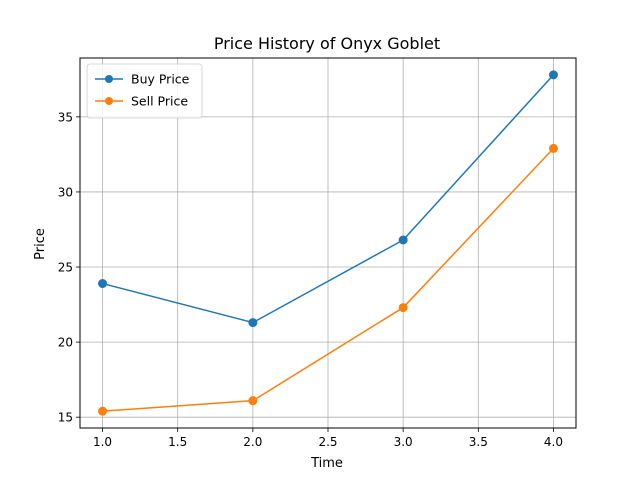  Describe the element at coordinates (327, 43) in the screenshot. I see `chart-title: Price History of Onyx Goblet` at that location.